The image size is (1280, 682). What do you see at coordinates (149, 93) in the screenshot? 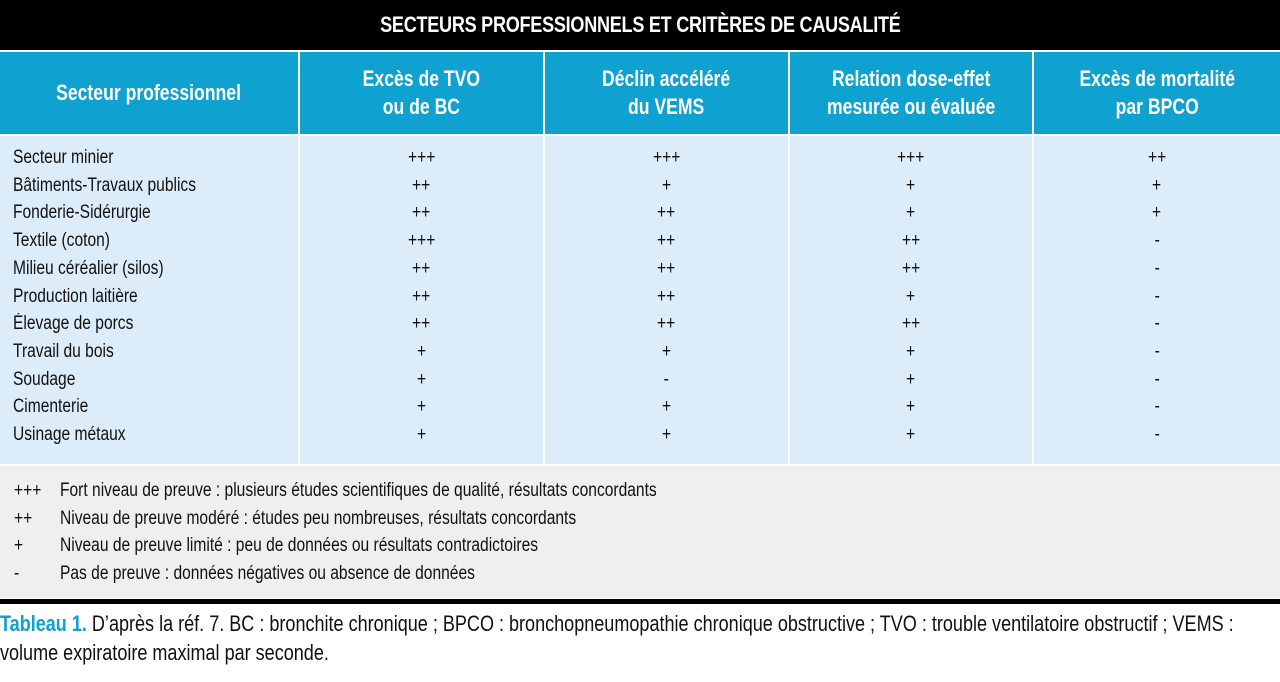
I see `column-header: Secteur professionnel` at bounding box center [149, 93].